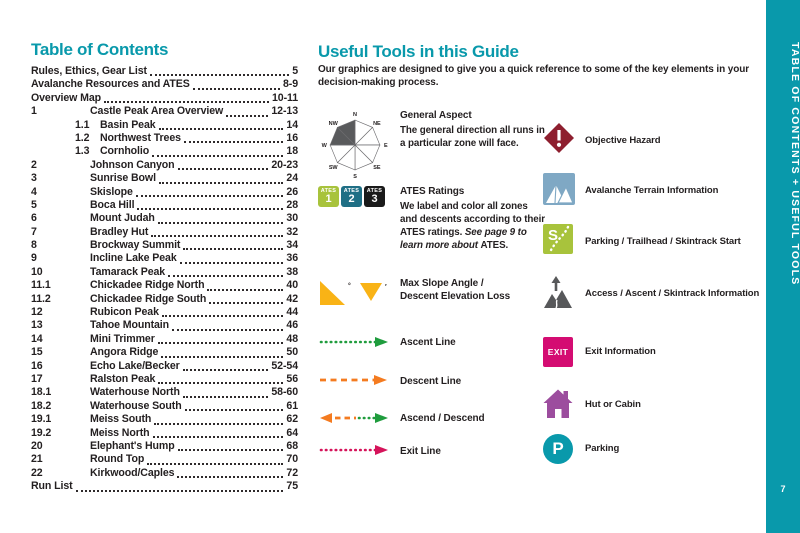  What do you see at coordinates (328, 196) in the screenshot?
I see `ates-1-badge: ATES 1` at bounding box center [328, 196].